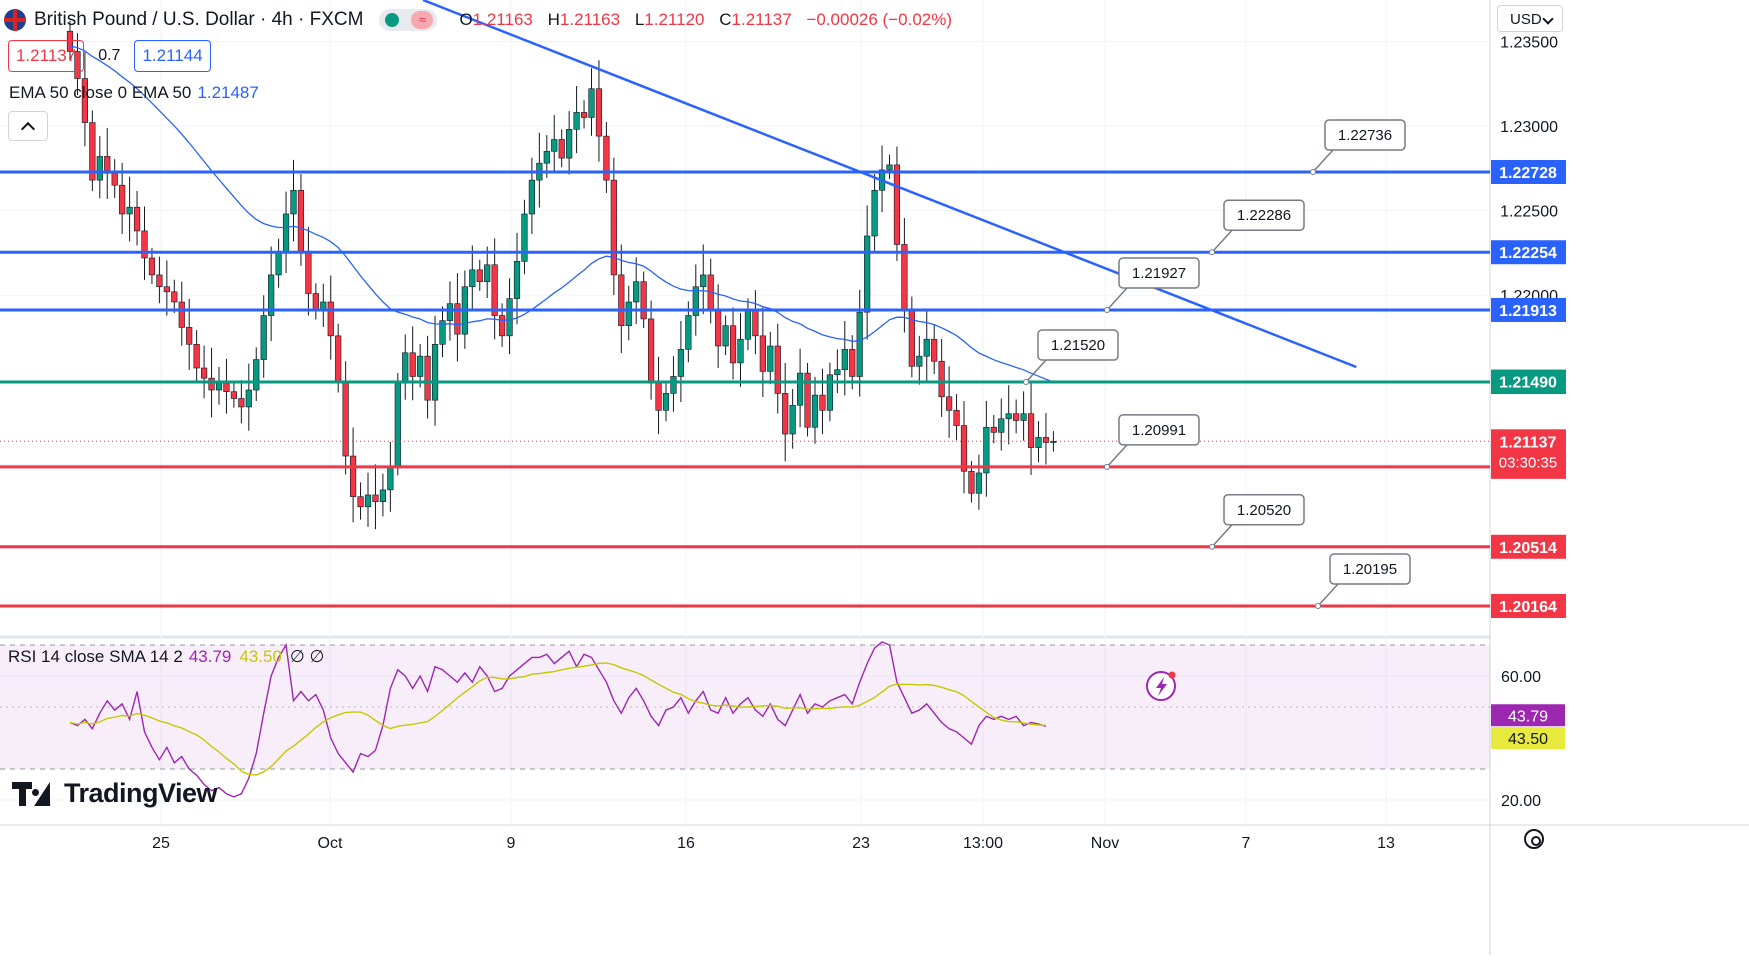  I want to click on spread-value: 0.7, so click(109, 55).